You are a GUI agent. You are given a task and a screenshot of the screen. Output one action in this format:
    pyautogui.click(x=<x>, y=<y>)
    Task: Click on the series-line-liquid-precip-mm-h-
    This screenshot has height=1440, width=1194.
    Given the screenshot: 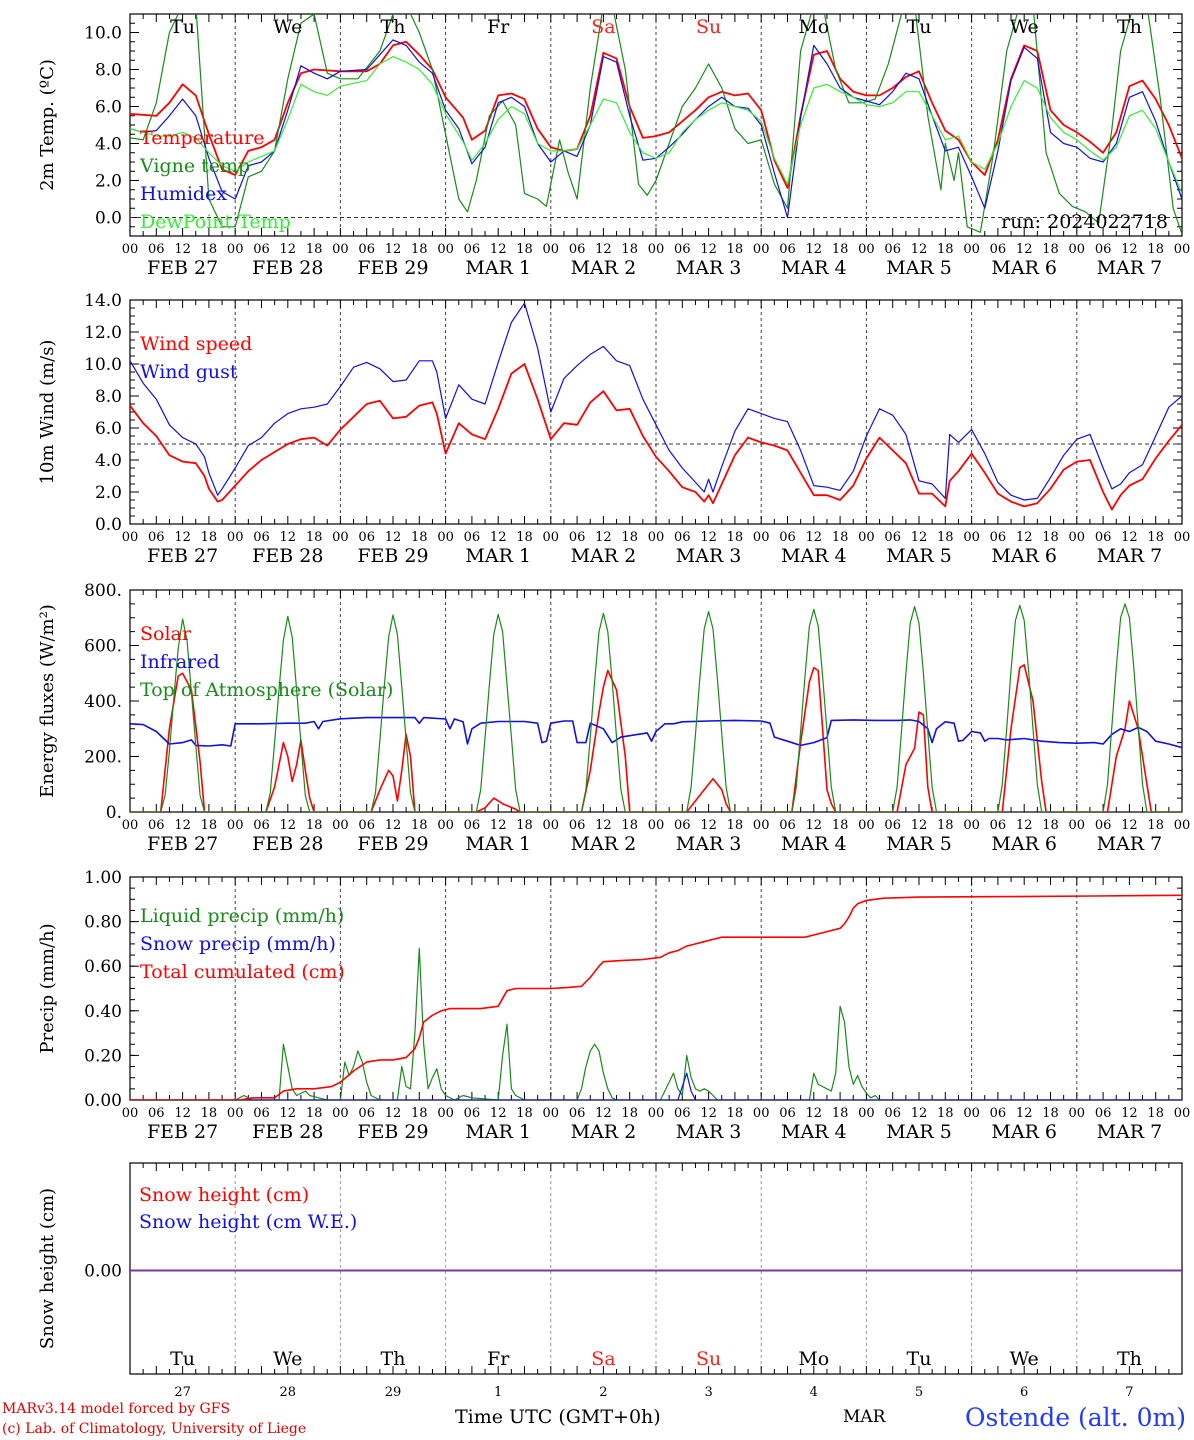 What is the action you would take?
    pyautogui.click(x=656, y=1023)
    